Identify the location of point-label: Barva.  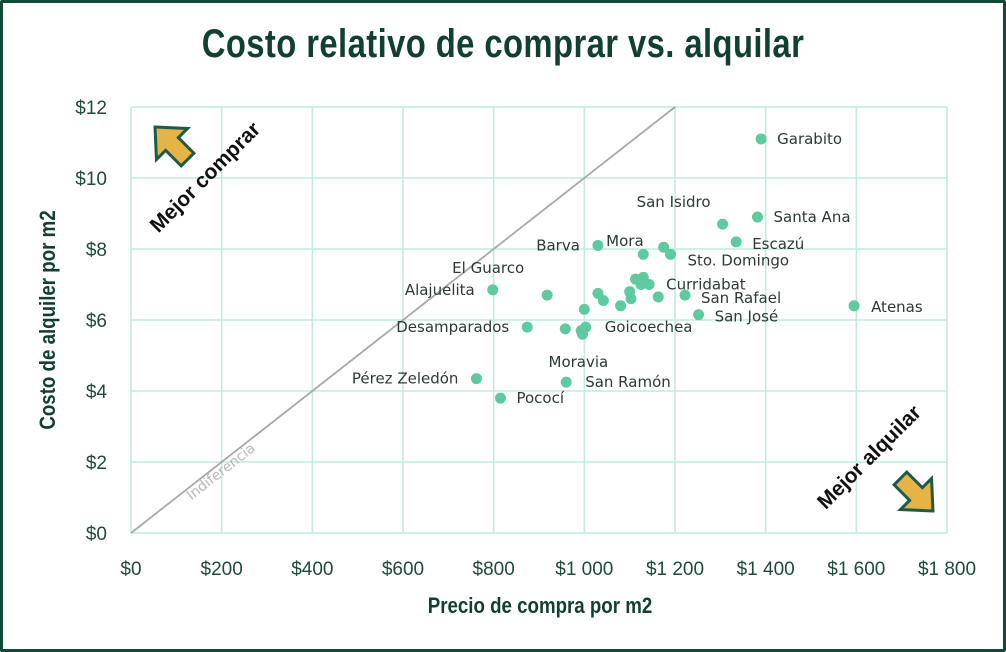
(558, 245).